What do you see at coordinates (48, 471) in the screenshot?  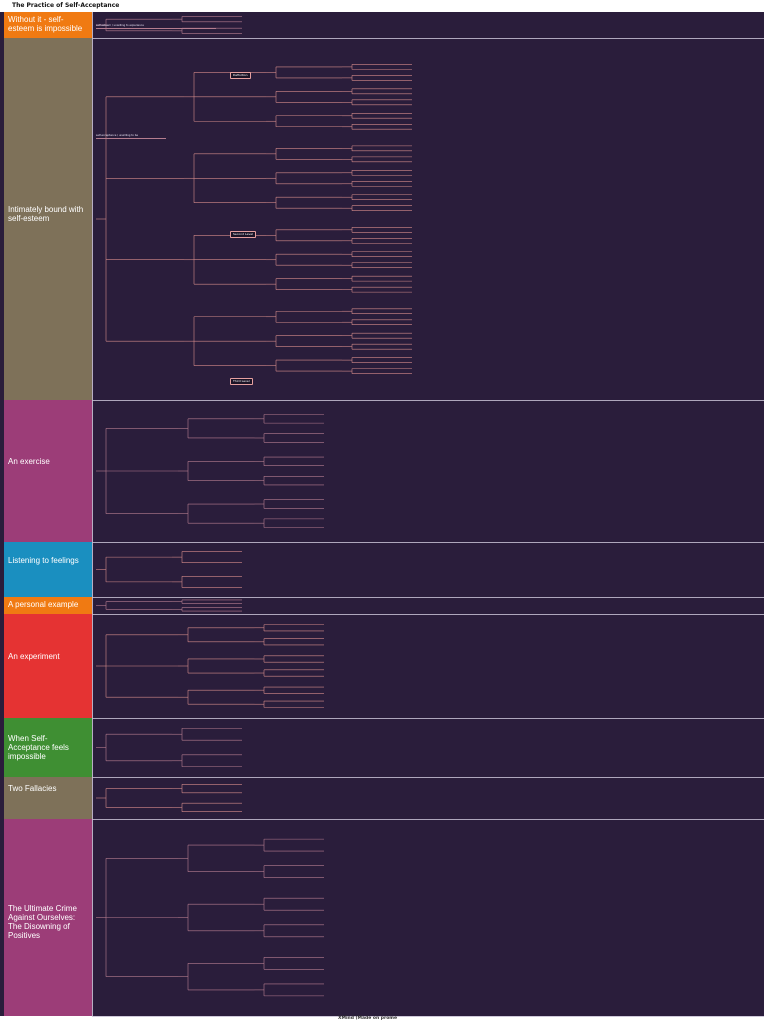 I see `section-label-s3: An exercise` at bounding box center [48, 471].